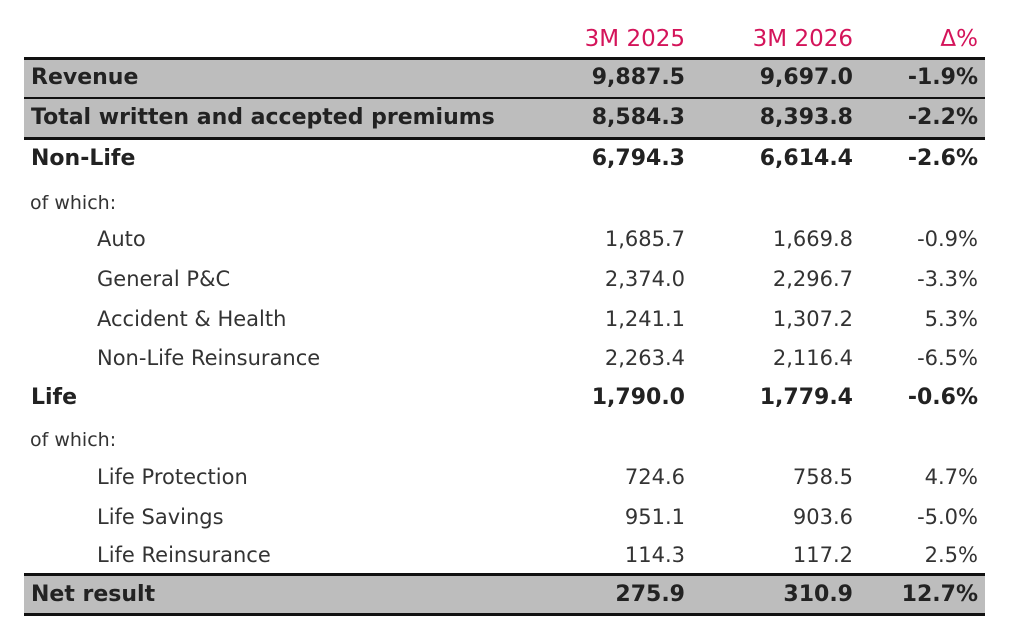  I want to click on row-label: Total written and accepted premiums, so click(263, 117).